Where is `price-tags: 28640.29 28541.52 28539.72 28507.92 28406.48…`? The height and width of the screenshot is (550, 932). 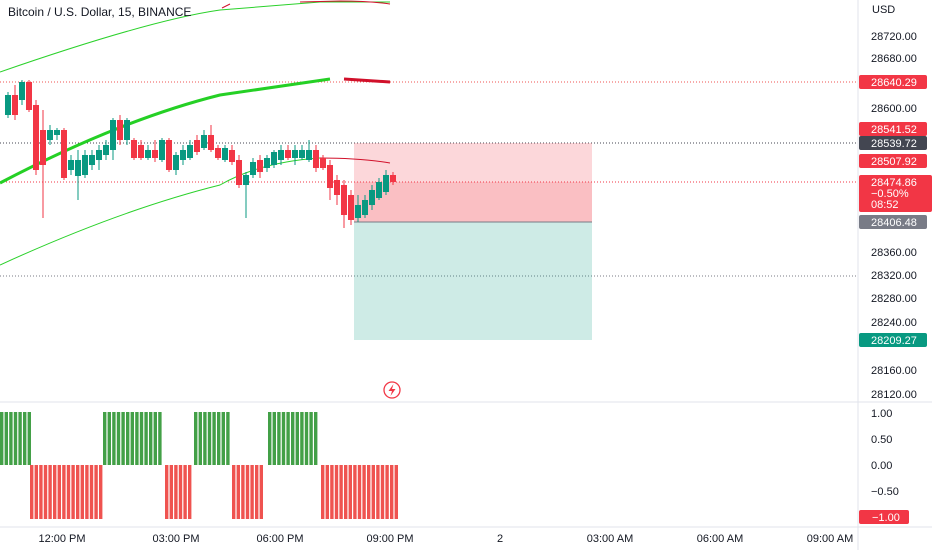
price-tags: 28640.29 28541.52 28539.72 28507.92 28406.48… is located at coordinates (893, 211).